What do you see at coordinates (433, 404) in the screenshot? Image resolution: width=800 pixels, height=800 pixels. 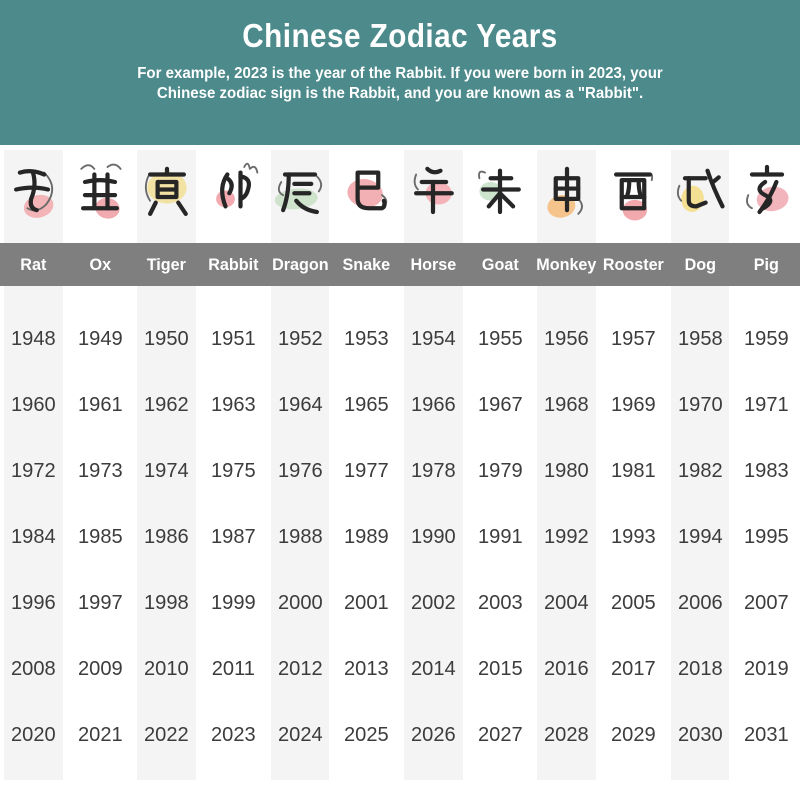 I see `year-cell: 1966` at bounding box center [433, 404].